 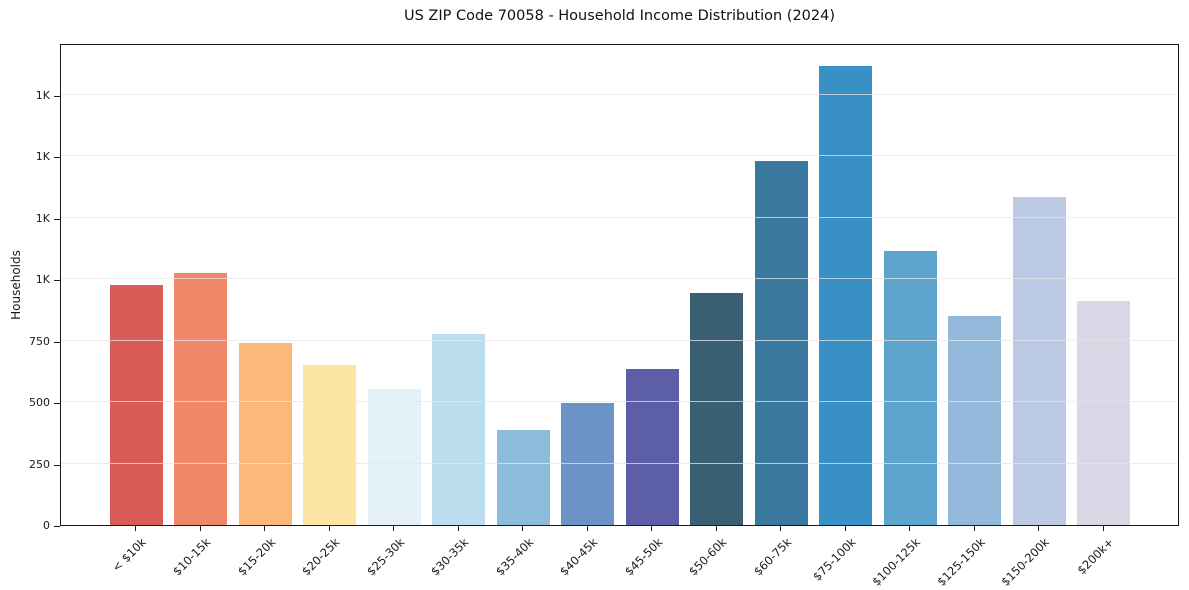 What do you see at coordinates (39, 402) in the screenshot?
I see `y-tick-label: 500` at bounding box center [39, 402].